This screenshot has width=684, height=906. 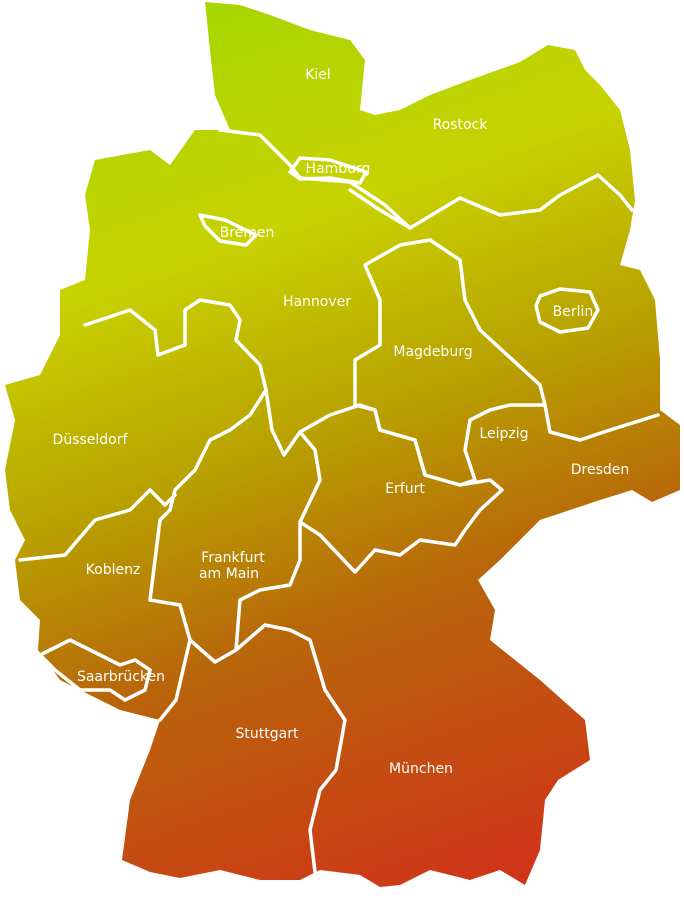 What do you see at coordinates (491, 201) in the screenshot?
I see `border-mecklenburg` at bounding box center [491, 201].